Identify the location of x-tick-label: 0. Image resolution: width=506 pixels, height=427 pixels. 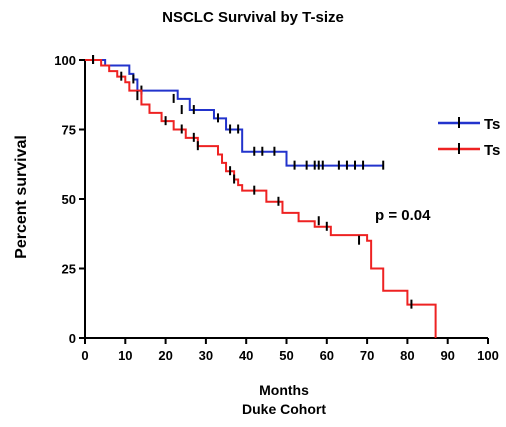
(84, 355).